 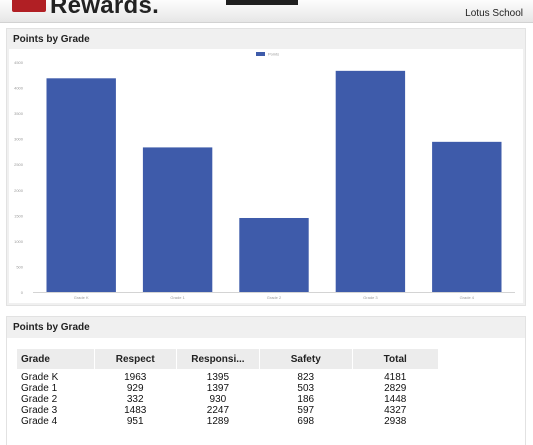 I want to click on cell-respect: 951, so click(x=135, y=421).